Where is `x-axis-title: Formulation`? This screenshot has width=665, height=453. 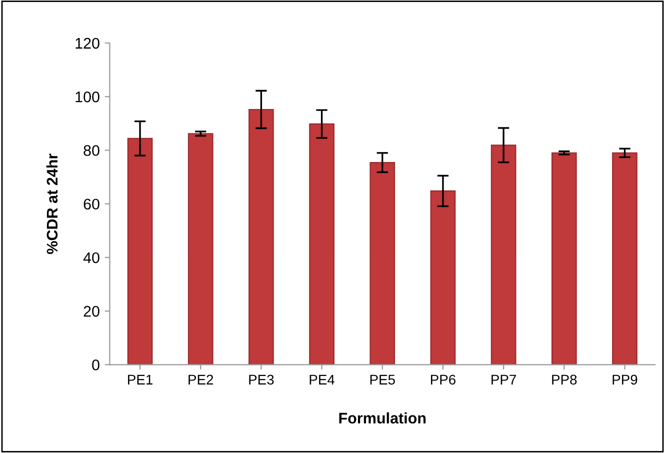
x-axis-title: Formulation is located at coordinates (382, 418).